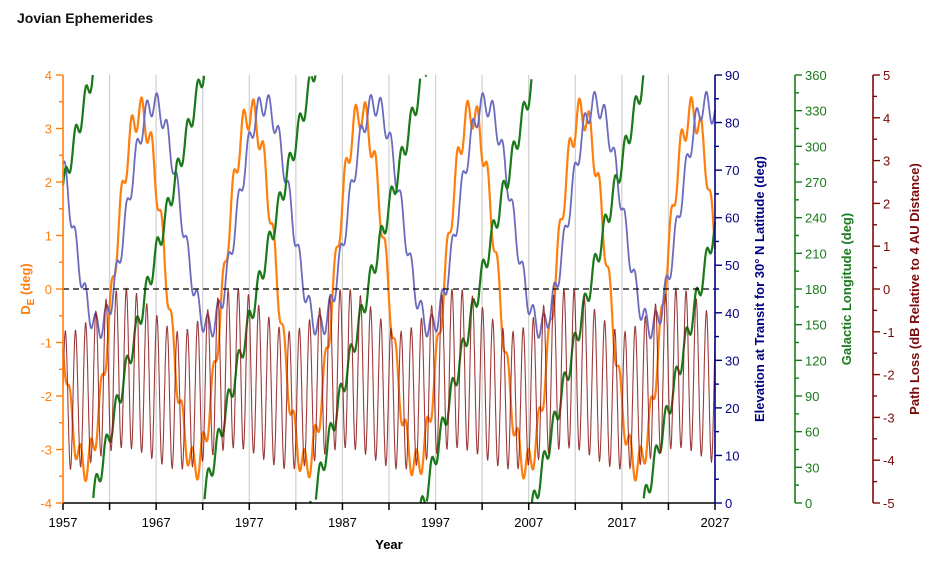 The width and height of the screenshot is (940, 565). I want to click on y-tick-label-glon: 150, so click(816, 325).